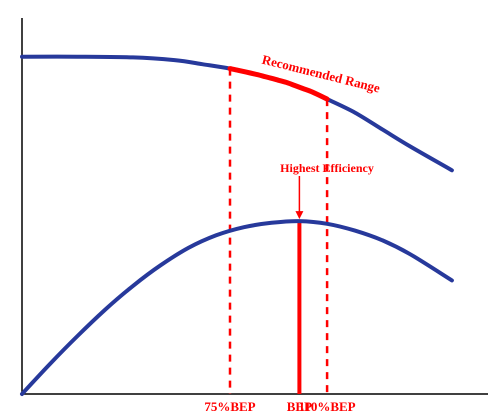 Image resolution: width=500 pixels, height=416 pixels. Describe the element at coordinates (278, 84) in the screenshot. I see `recommended-range-highlight` at that location.